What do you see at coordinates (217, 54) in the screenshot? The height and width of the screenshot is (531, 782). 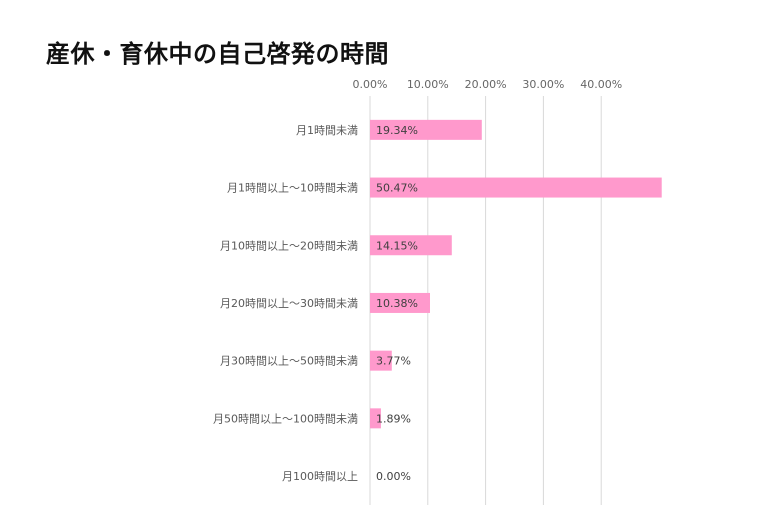 I see `chart-title: 産休・育休中の自己啓発の時間` at bounding box center [217, 54].